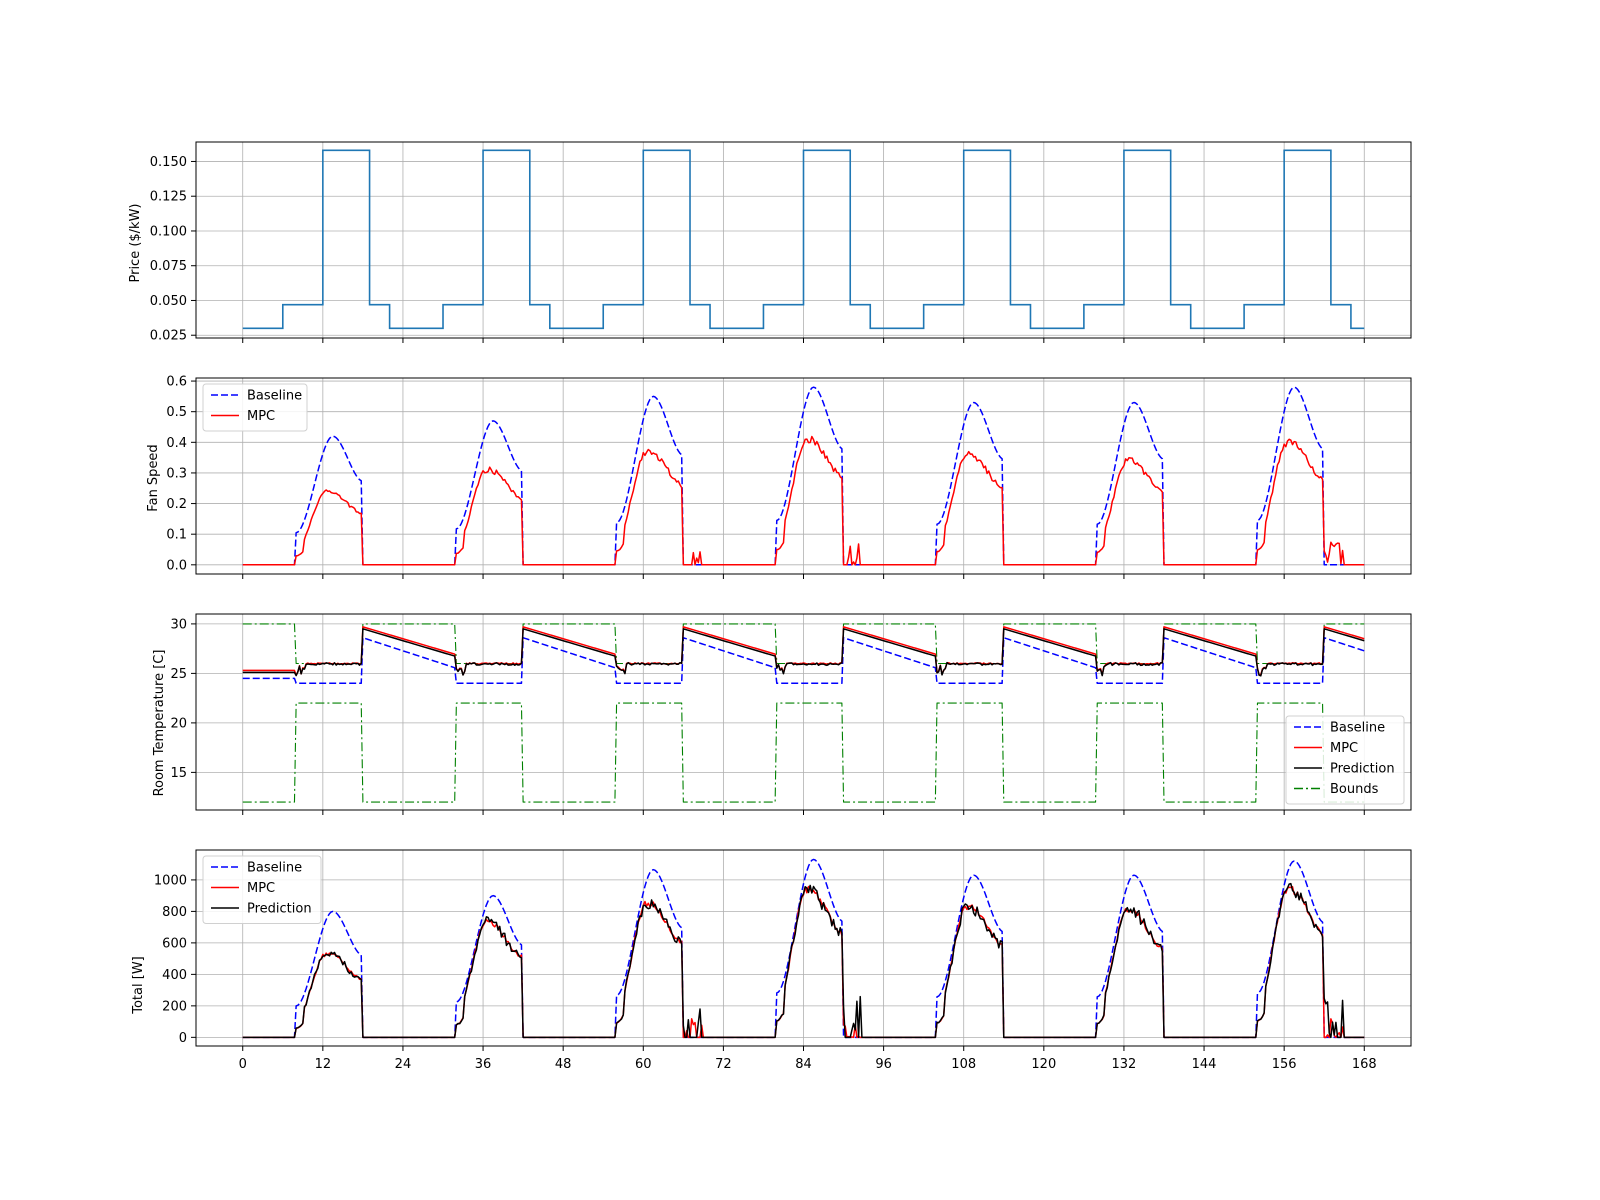 The height and width of the screenshot is (1200, 1600). Describe the element at coordinates (323, 1064) in the screenshot. I see `total-xtick-label: 12` at that location.